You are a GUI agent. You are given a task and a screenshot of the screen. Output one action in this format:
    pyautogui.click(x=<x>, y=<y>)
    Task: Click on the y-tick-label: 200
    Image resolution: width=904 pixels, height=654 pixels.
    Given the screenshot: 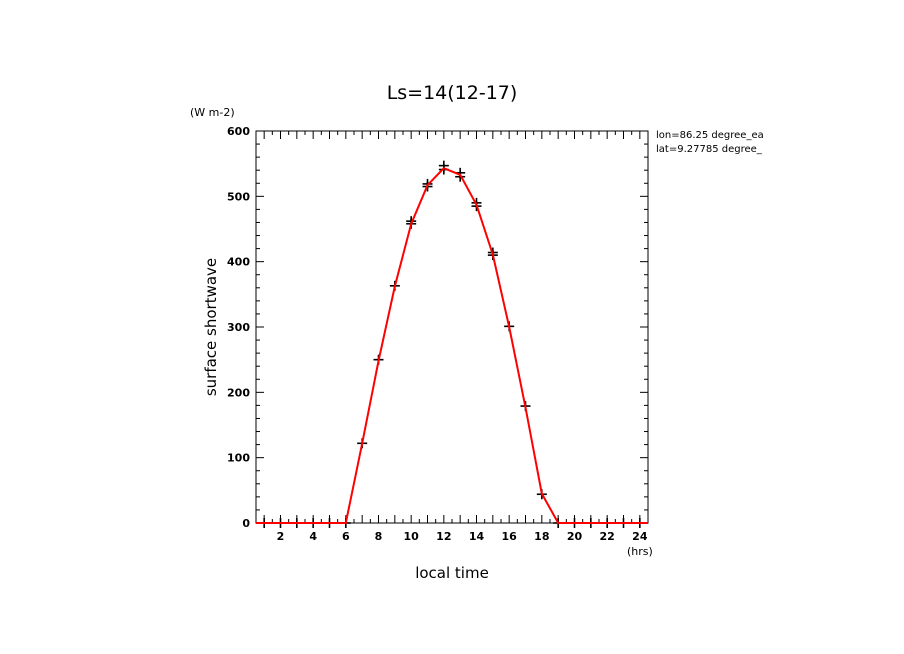 What is the action you would take?
    pyautogui.click(x=238, y=392)
    